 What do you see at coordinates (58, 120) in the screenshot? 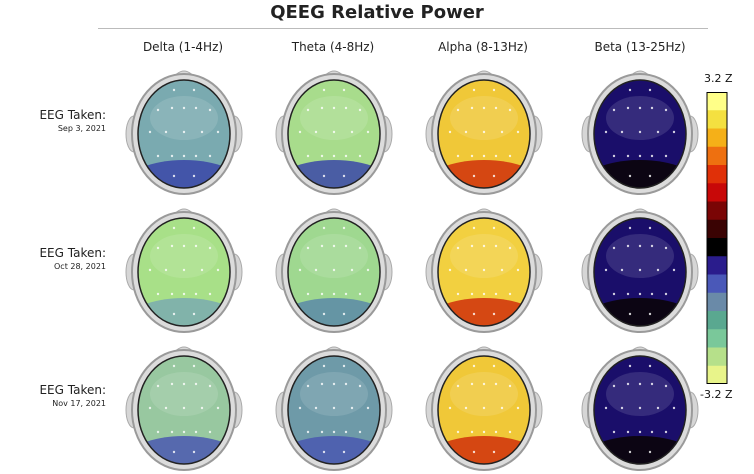
I see `session-label-1: EEG Taken: Sep 3, 2021` at bounding box center [58, 120].